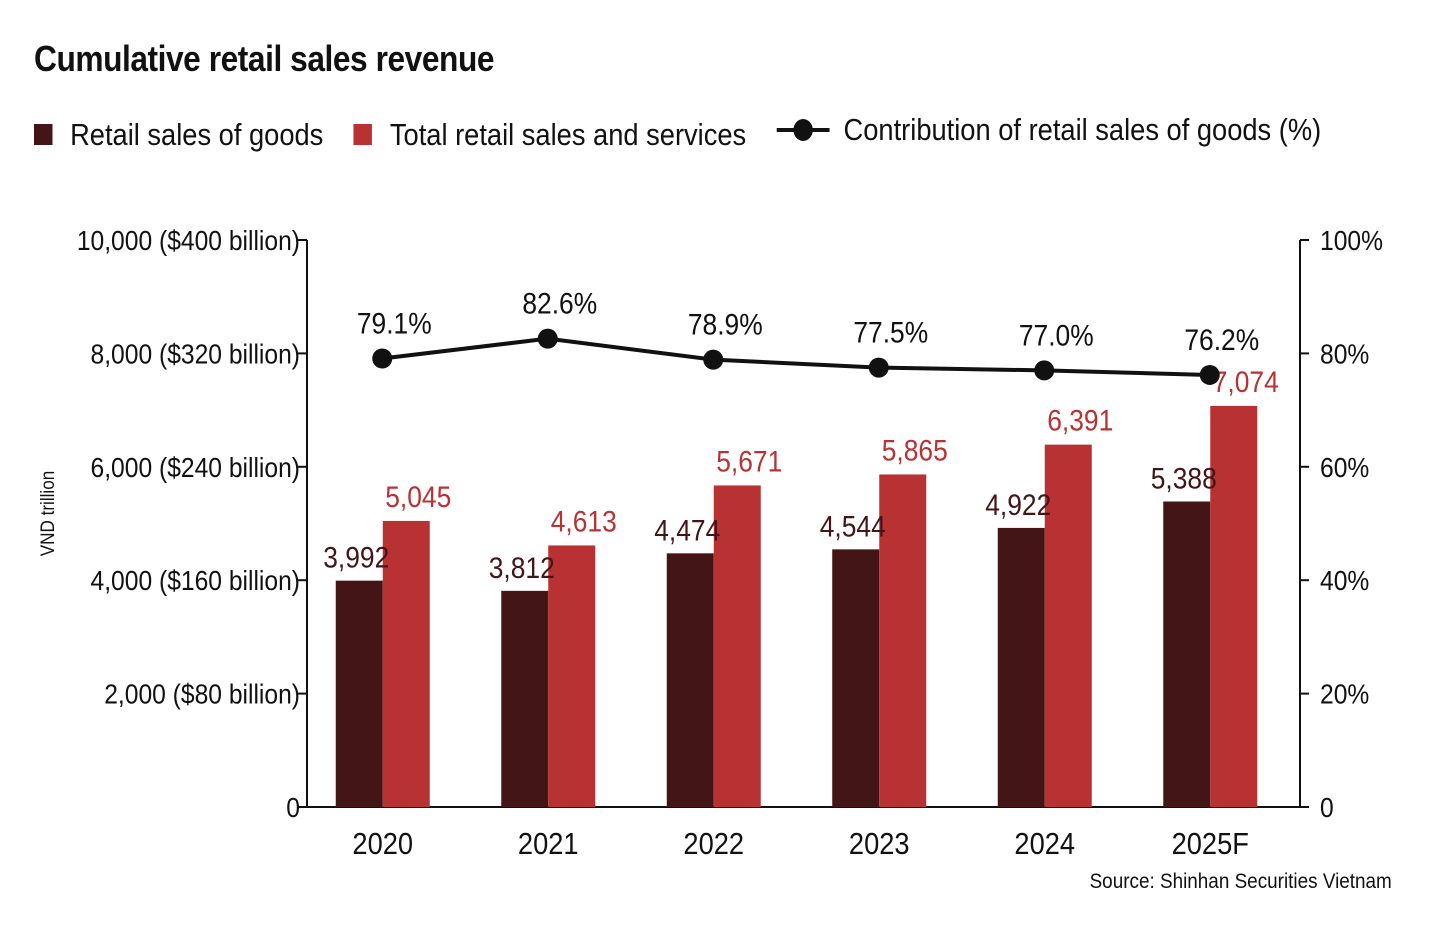 The height and width of the screenshot is (938, 1448). What do you see at coordinates (522, 567) in the screenshot?
I see `data-label-goods: 3,812` at bounding box center [522, 567].